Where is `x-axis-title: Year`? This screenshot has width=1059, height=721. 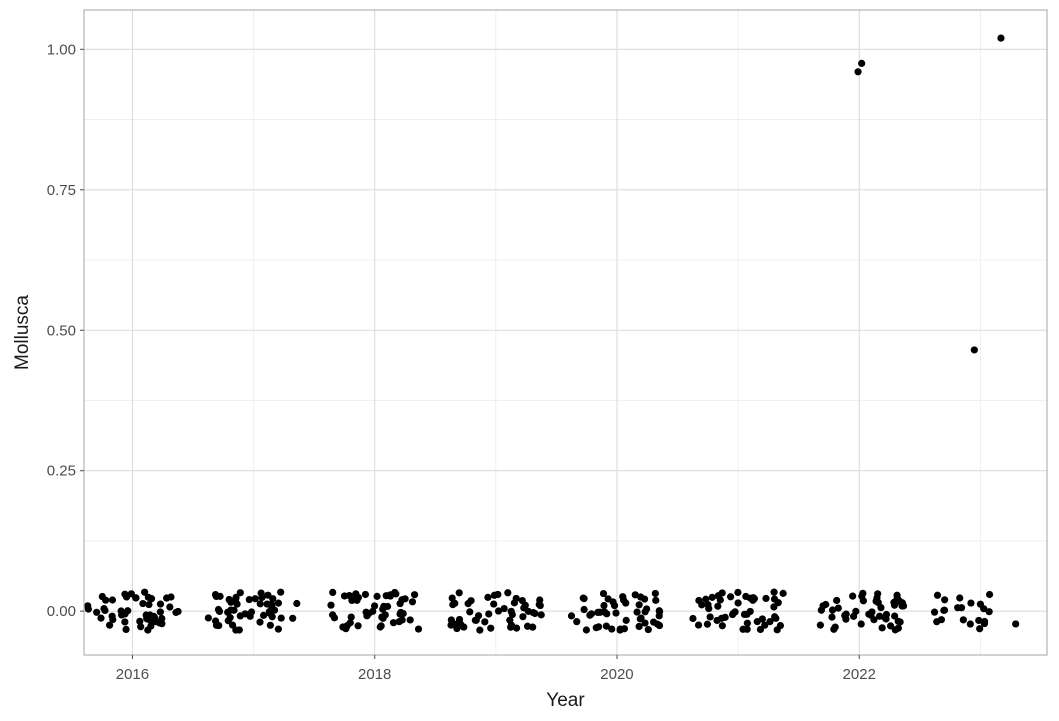 x-axis-title: Year is located at coordinates (565, 700).